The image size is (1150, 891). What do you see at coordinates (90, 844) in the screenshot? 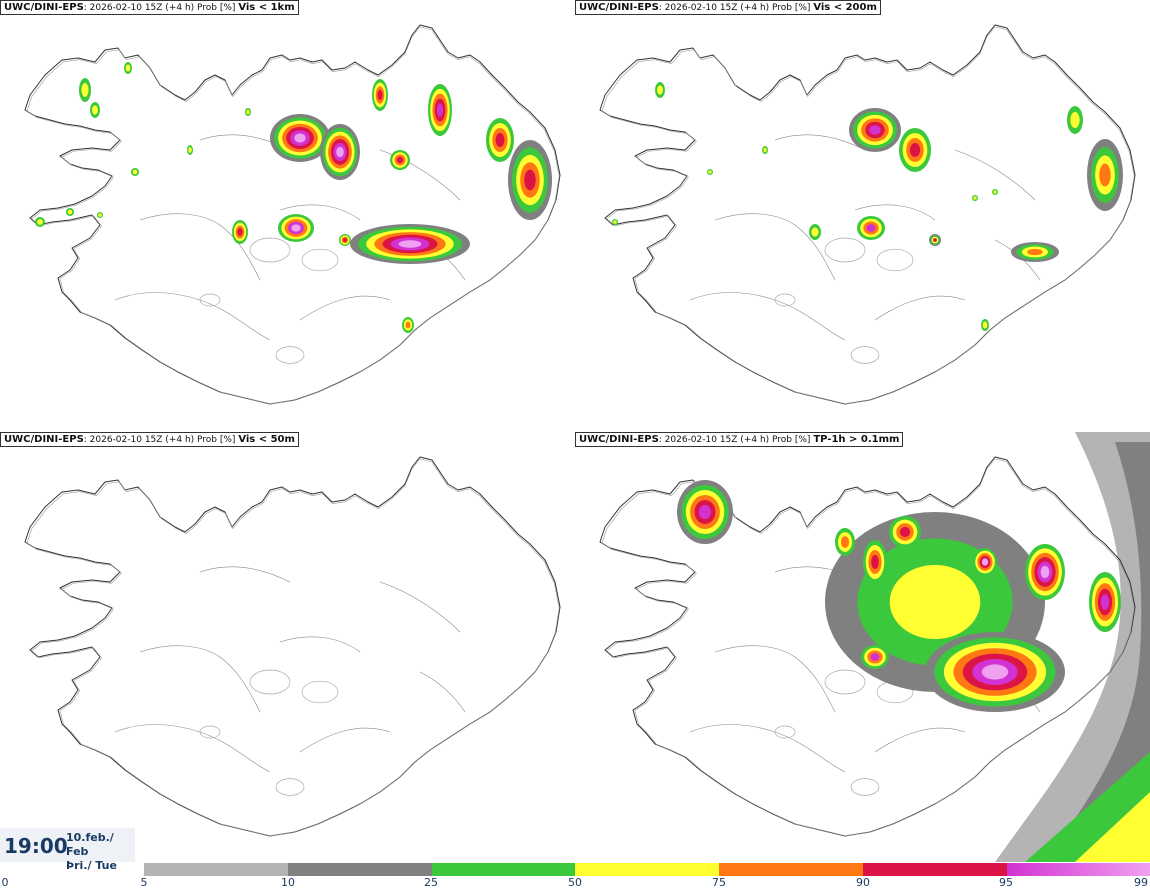
I see `valid-date-line1: 10.feb./ Feb` at bounding box center [90, 844].